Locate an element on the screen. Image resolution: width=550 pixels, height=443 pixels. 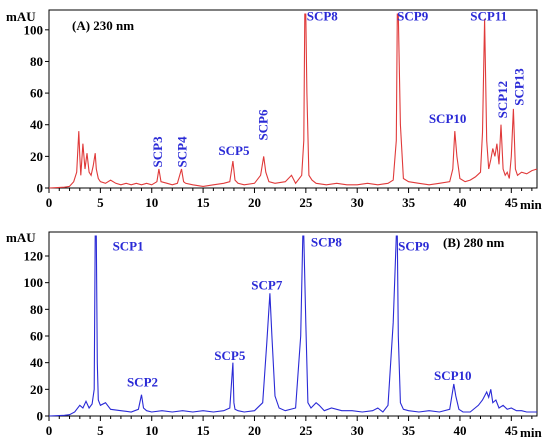
panel-b-y-unit: mAU is located at coordinates (21, 237).